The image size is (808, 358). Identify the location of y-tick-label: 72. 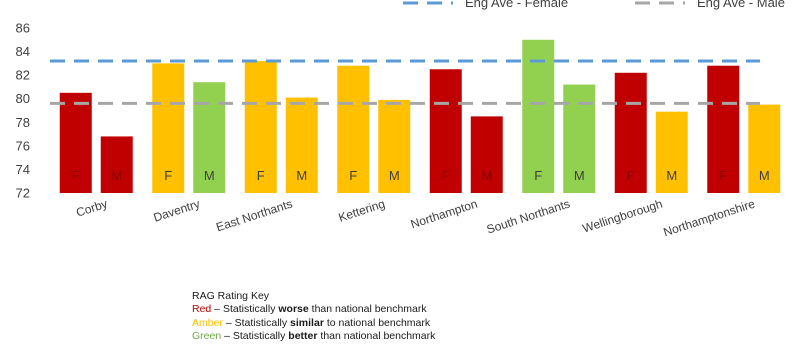
(23, 193).